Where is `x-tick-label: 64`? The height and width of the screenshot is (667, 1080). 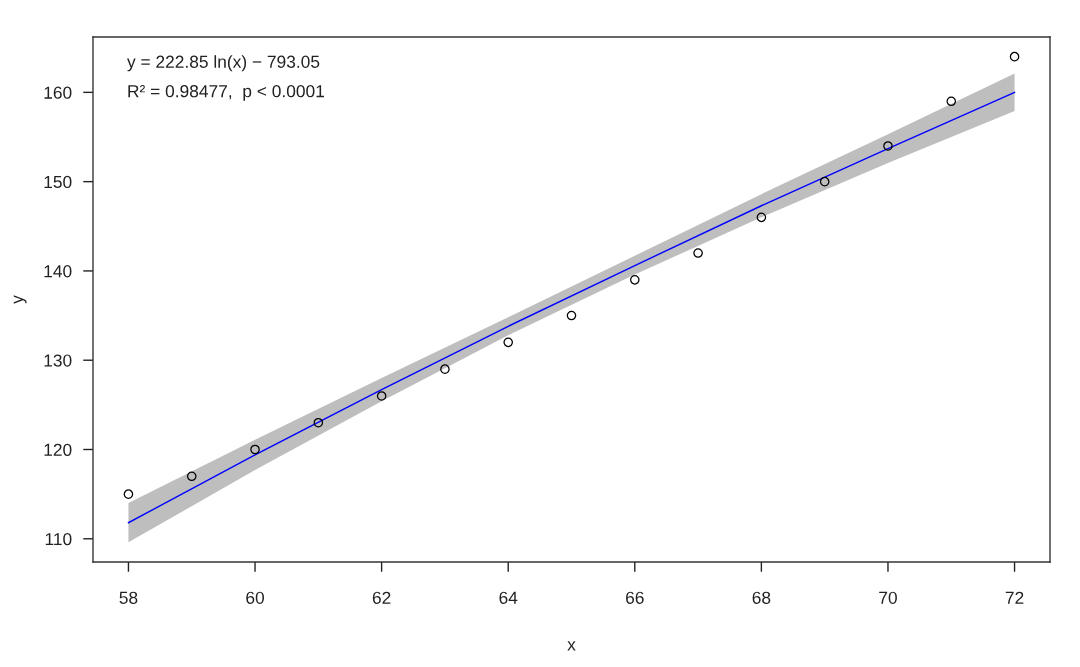 x-tick-label: 64 is located at coordinates (508, 597).